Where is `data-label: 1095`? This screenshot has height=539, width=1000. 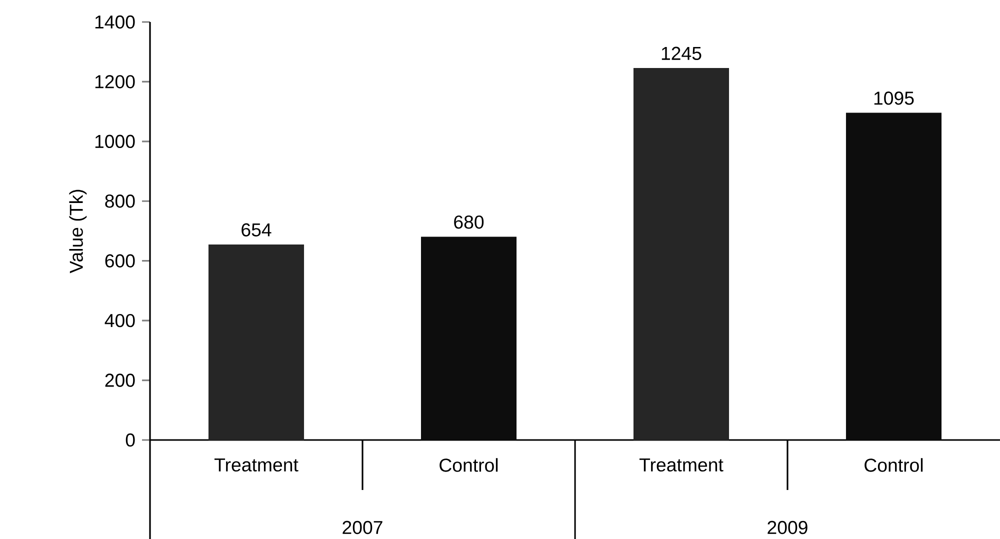
data-label: 1095 is located at coordinates (894, 98).